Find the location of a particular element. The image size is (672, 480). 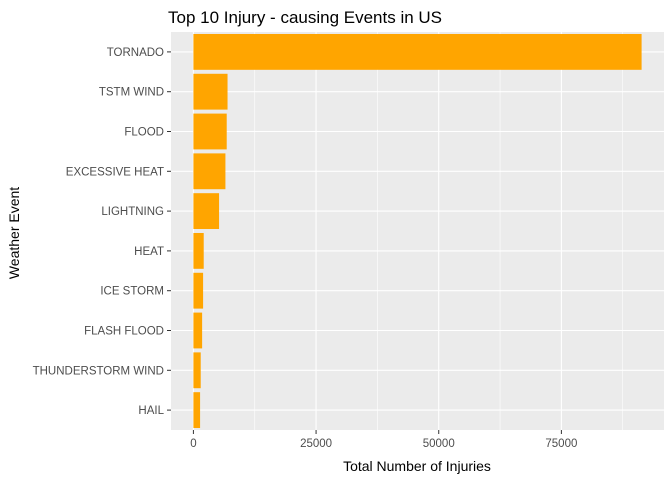

y-tick-label: FLASH FLOOD is located at coordinates (124, 332).